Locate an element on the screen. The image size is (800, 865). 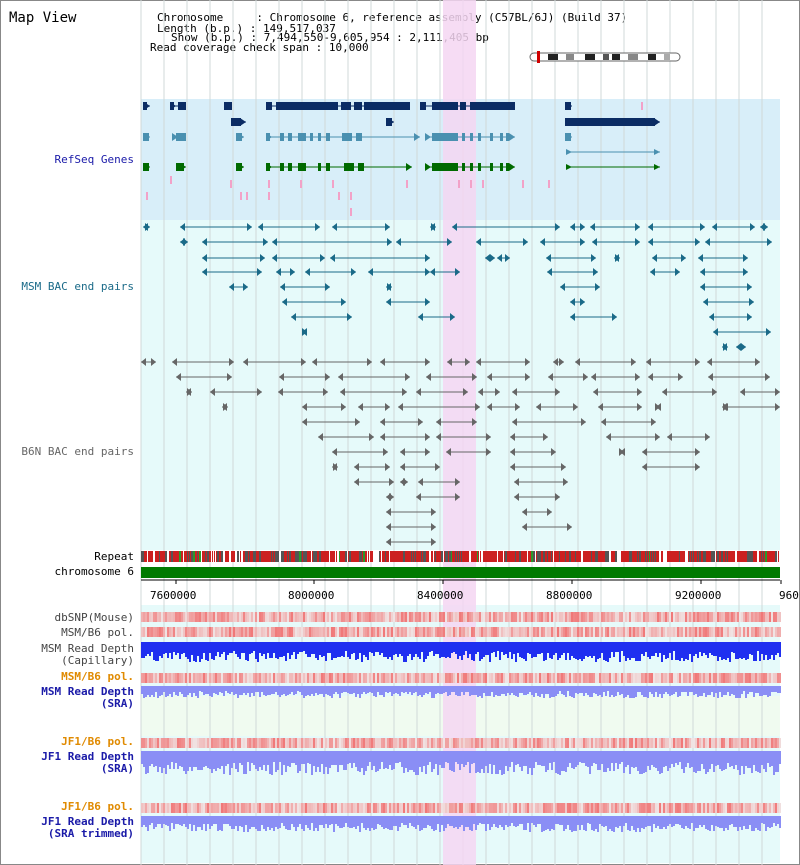
track-label-jf1-read-depth-trimmed: JF1 Read Depth (SRA trimmed) is located at coordinates (87, 828).